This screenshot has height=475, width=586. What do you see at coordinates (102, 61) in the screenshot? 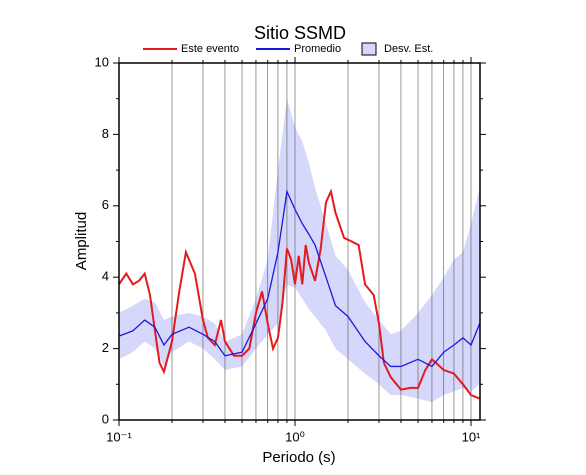
I see `y-tick-label: 10` at bounding box center [102, 61].